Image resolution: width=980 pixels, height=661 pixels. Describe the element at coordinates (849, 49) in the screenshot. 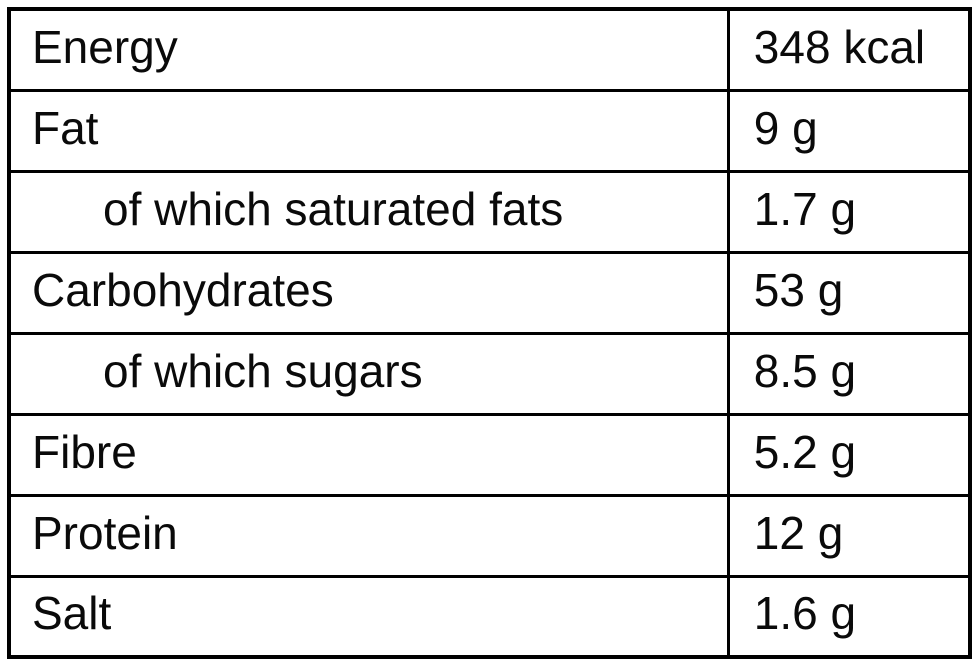

I see `nutrient-value: 348 kcal` at that location.